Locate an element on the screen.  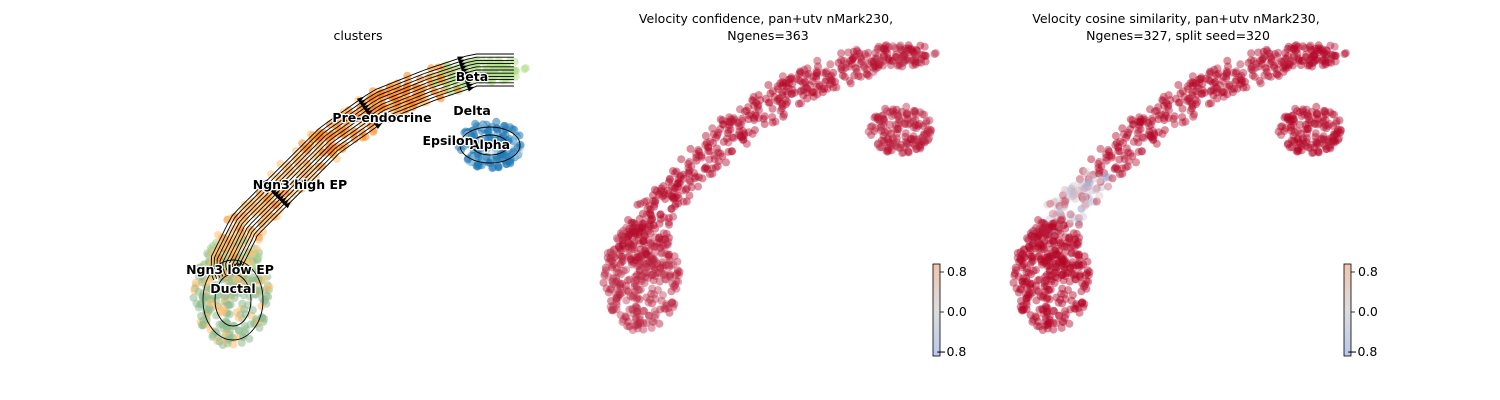
streamline-arrowhead is located at coordinates (267, 184).